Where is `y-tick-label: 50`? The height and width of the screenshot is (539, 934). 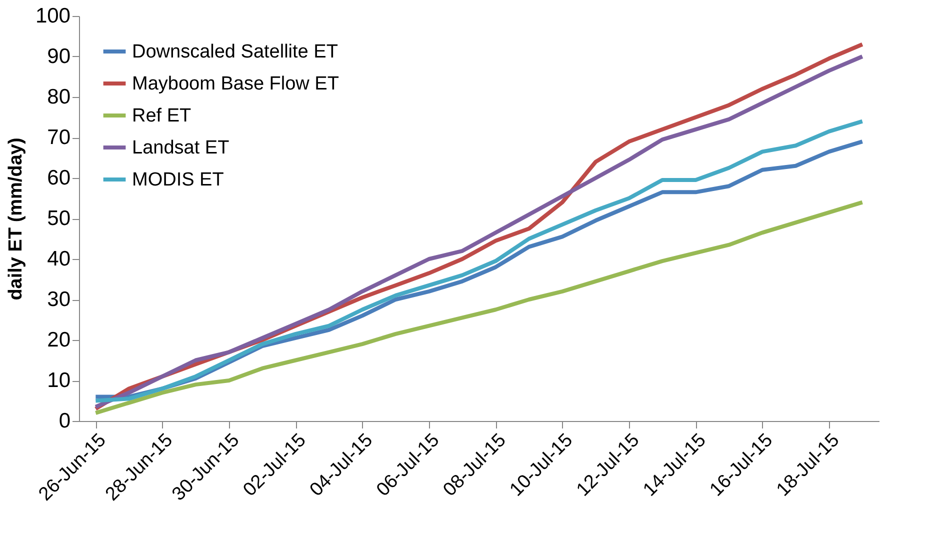 y-tick-label: 50 is located at coordinates (58, 218).